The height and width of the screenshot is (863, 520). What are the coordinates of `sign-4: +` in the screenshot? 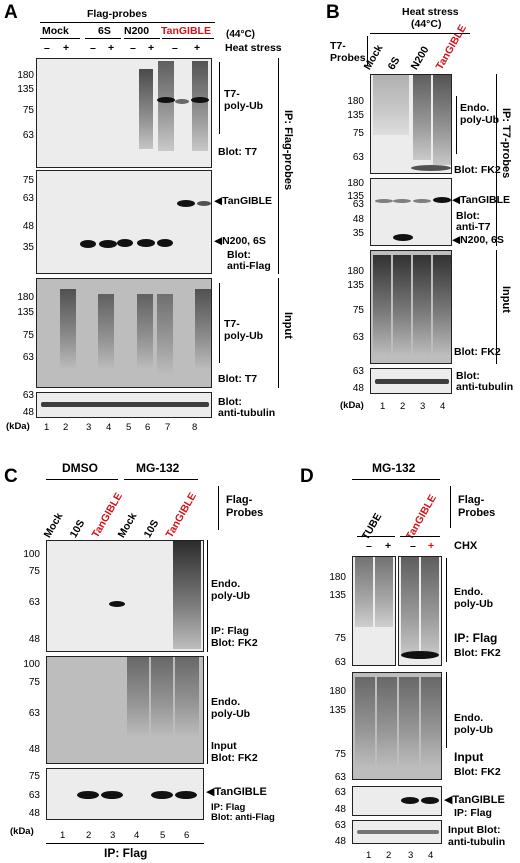 It's located at (111, 48).